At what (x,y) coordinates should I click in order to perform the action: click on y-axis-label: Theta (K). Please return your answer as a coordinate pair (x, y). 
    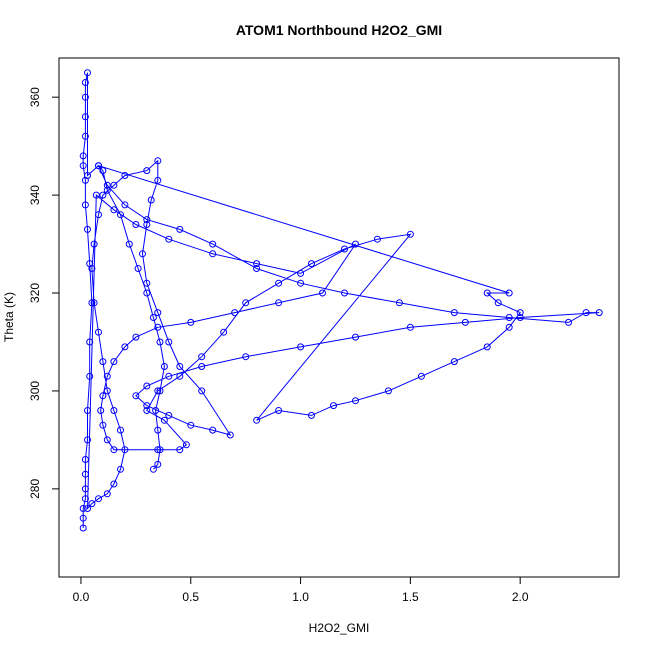
    Looking at the image, I should click on (9, 317).